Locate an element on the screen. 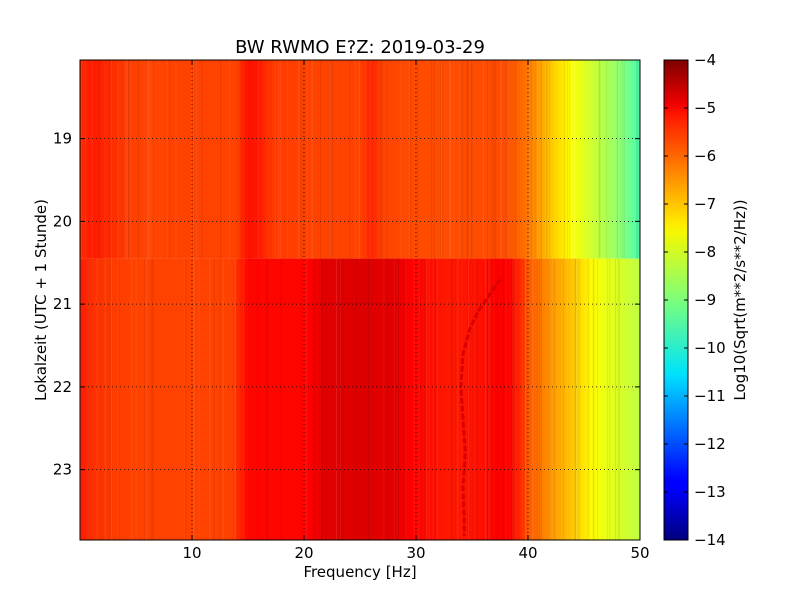  colorbar-ticks: −4 −5 −6 −7 −8 −9 −10 −11 −12 −13 −14 is located at coordinates (695, 300).